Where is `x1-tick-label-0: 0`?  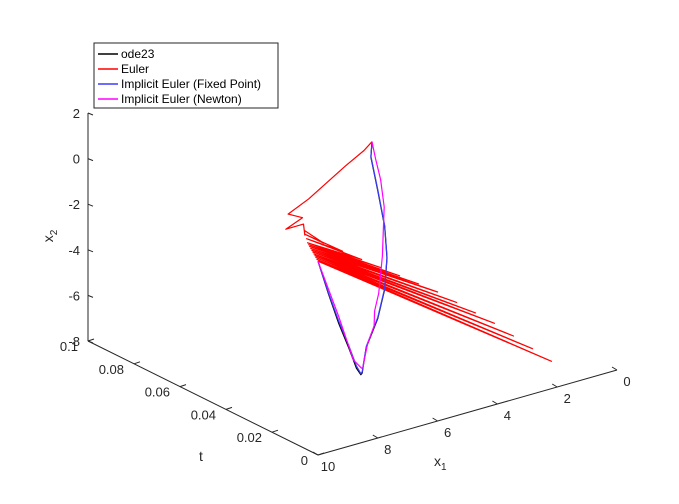
x1-tick-label-0: 0 is located at coordinates (626, 381).